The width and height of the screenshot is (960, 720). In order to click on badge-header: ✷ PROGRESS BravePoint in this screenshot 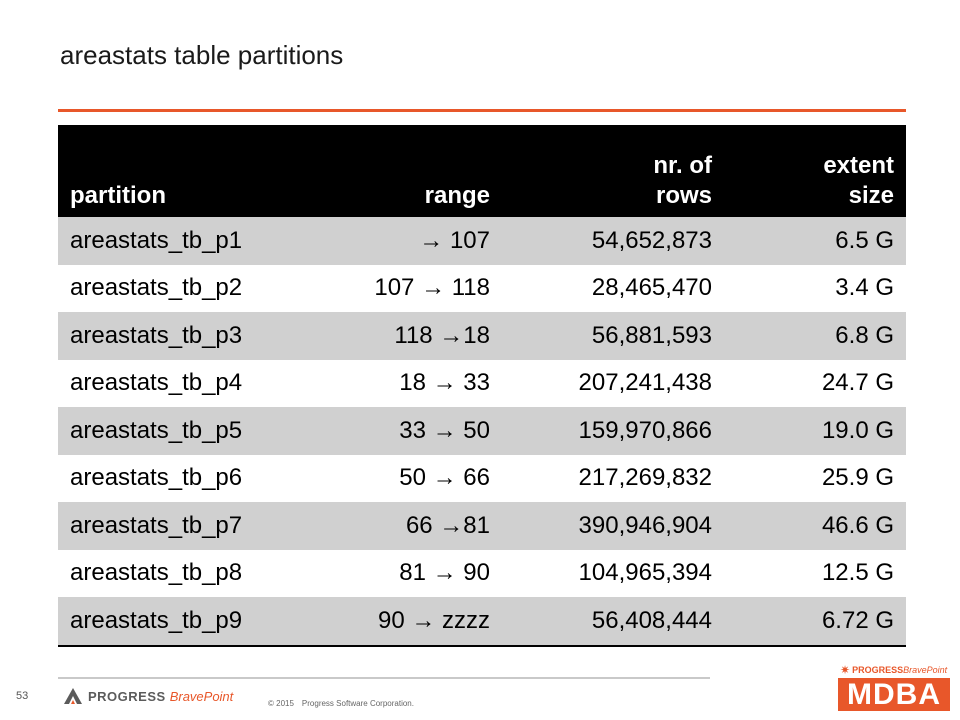, I will do `click(894, 669)`.